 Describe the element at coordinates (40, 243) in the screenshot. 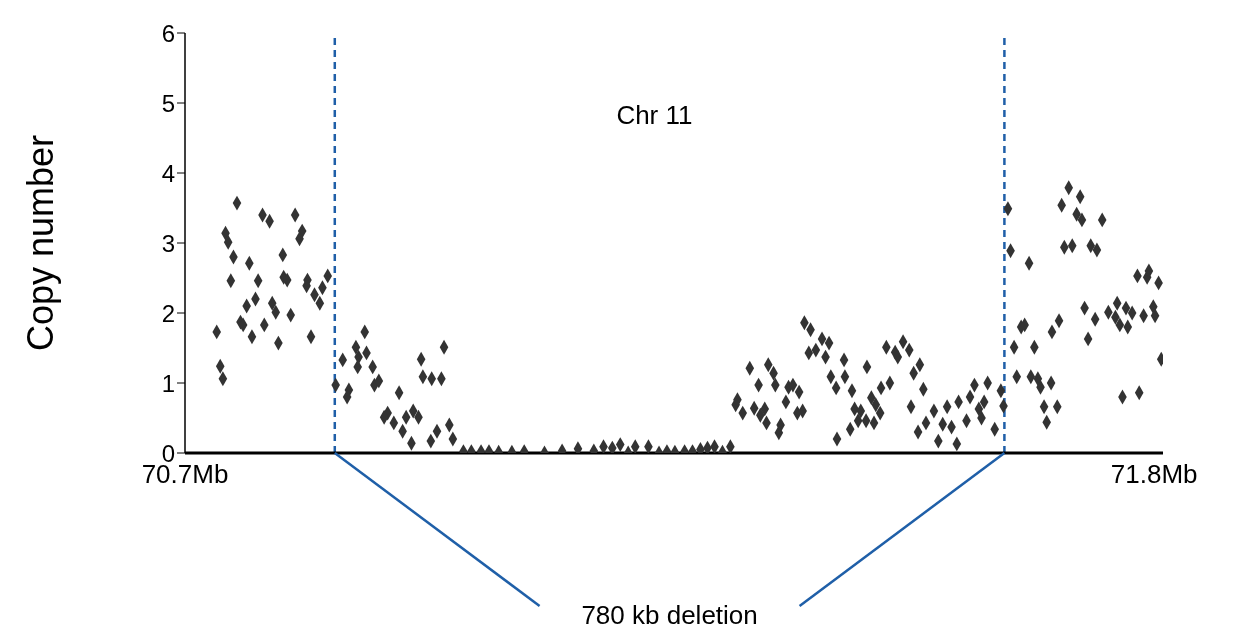

I see `y-axis-title: Copy number` at that location.